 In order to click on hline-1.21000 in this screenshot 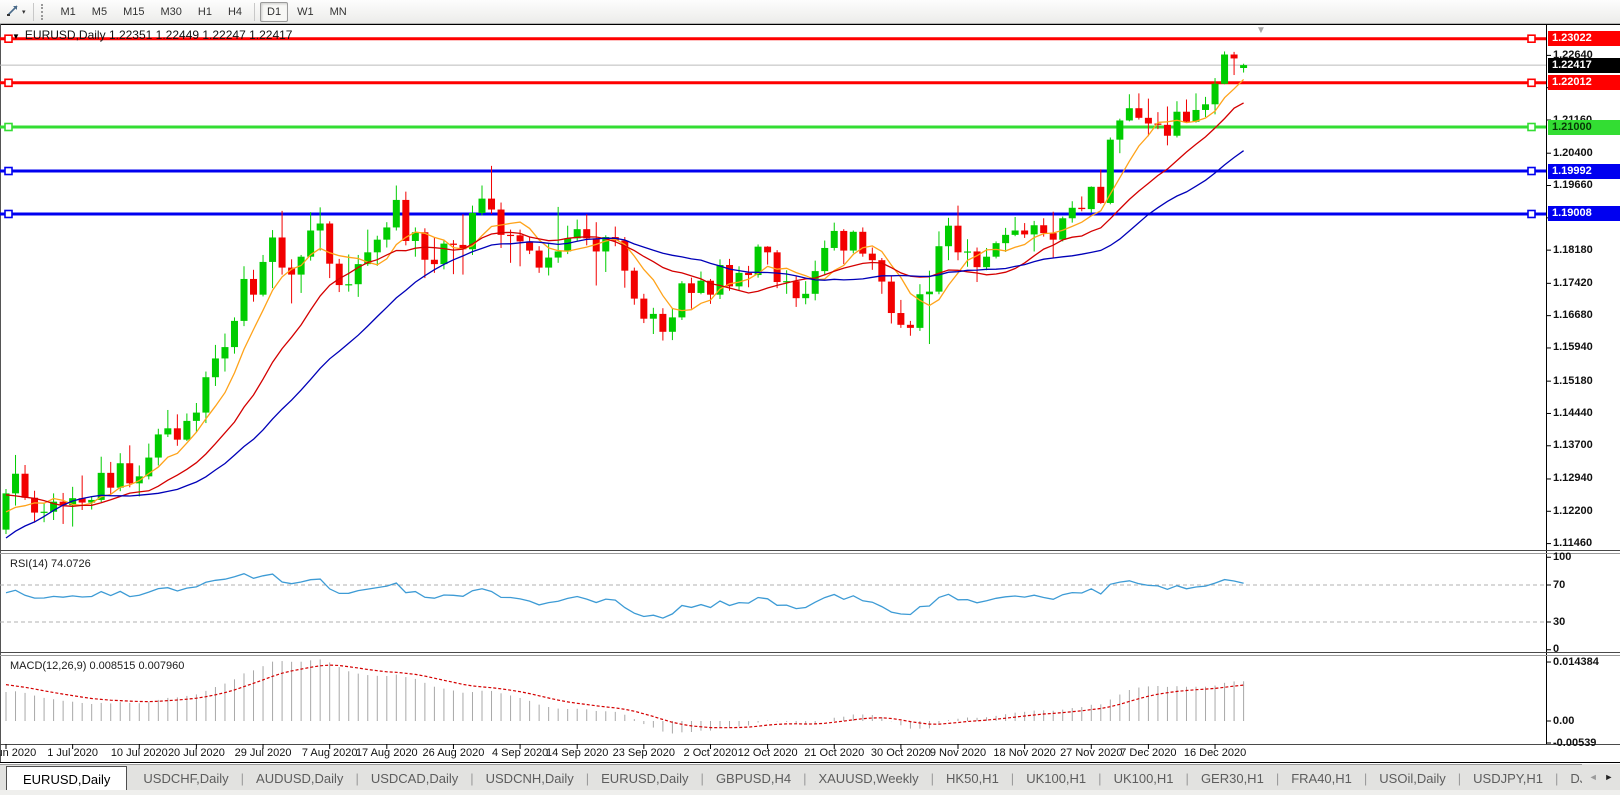, I will do `click(773, 127)`.